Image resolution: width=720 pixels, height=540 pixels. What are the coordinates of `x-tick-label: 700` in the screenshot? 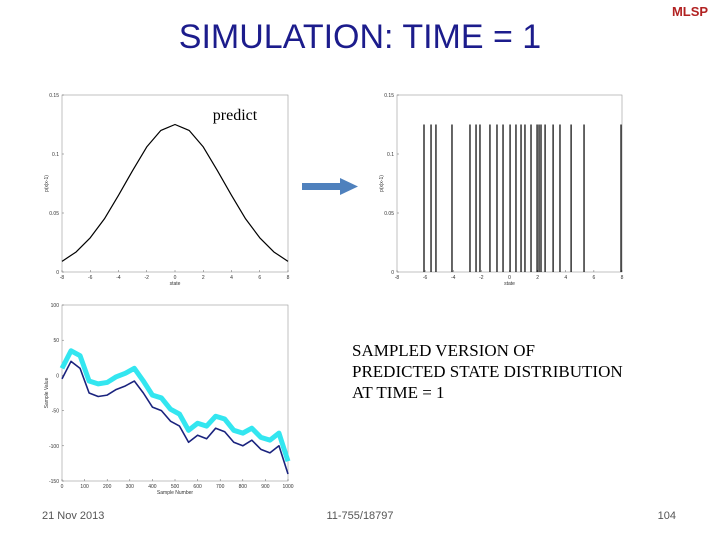 It's located at (220, 487).